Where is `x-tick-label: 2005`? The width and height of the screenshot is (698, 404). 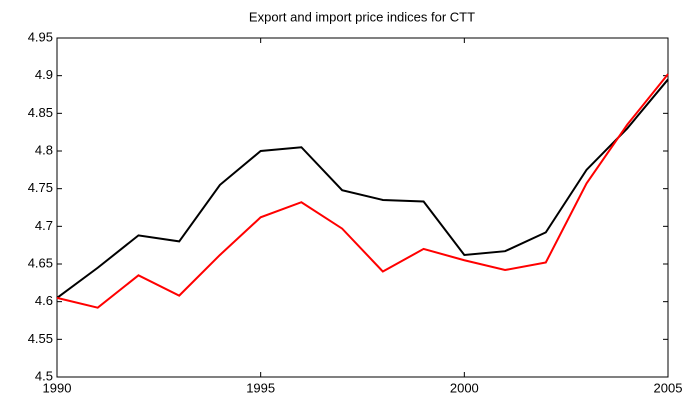
x-tick-label: 2005 is located at coordinates (668, 387).